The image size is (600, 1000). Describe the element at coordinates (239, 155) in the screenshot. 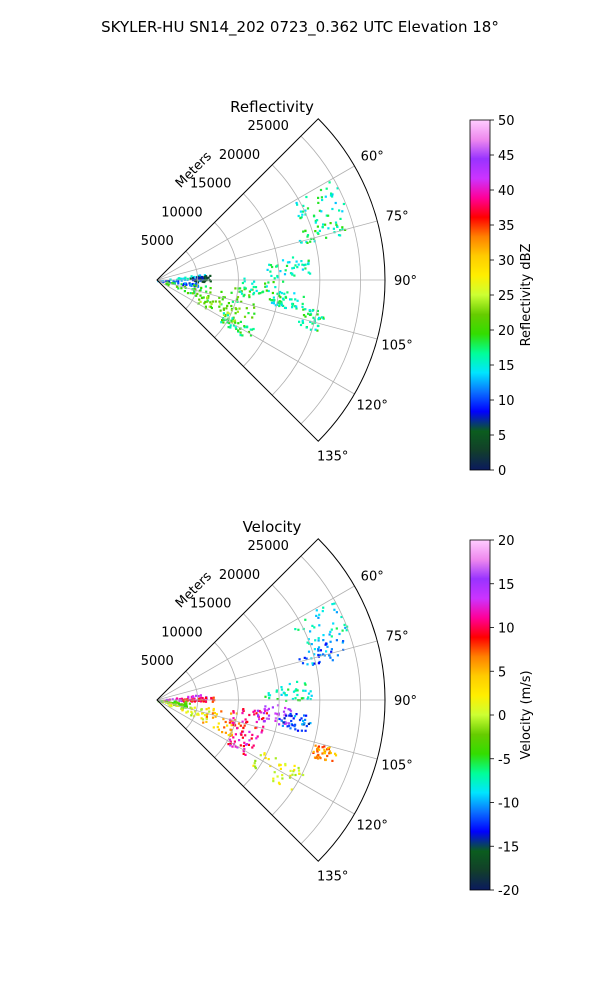

I see `range-tick-label: 20000` at that location.